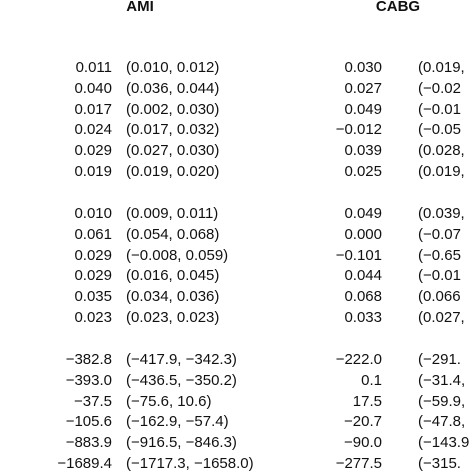  I want to click on estimate: 0.019, so click(93, 171).